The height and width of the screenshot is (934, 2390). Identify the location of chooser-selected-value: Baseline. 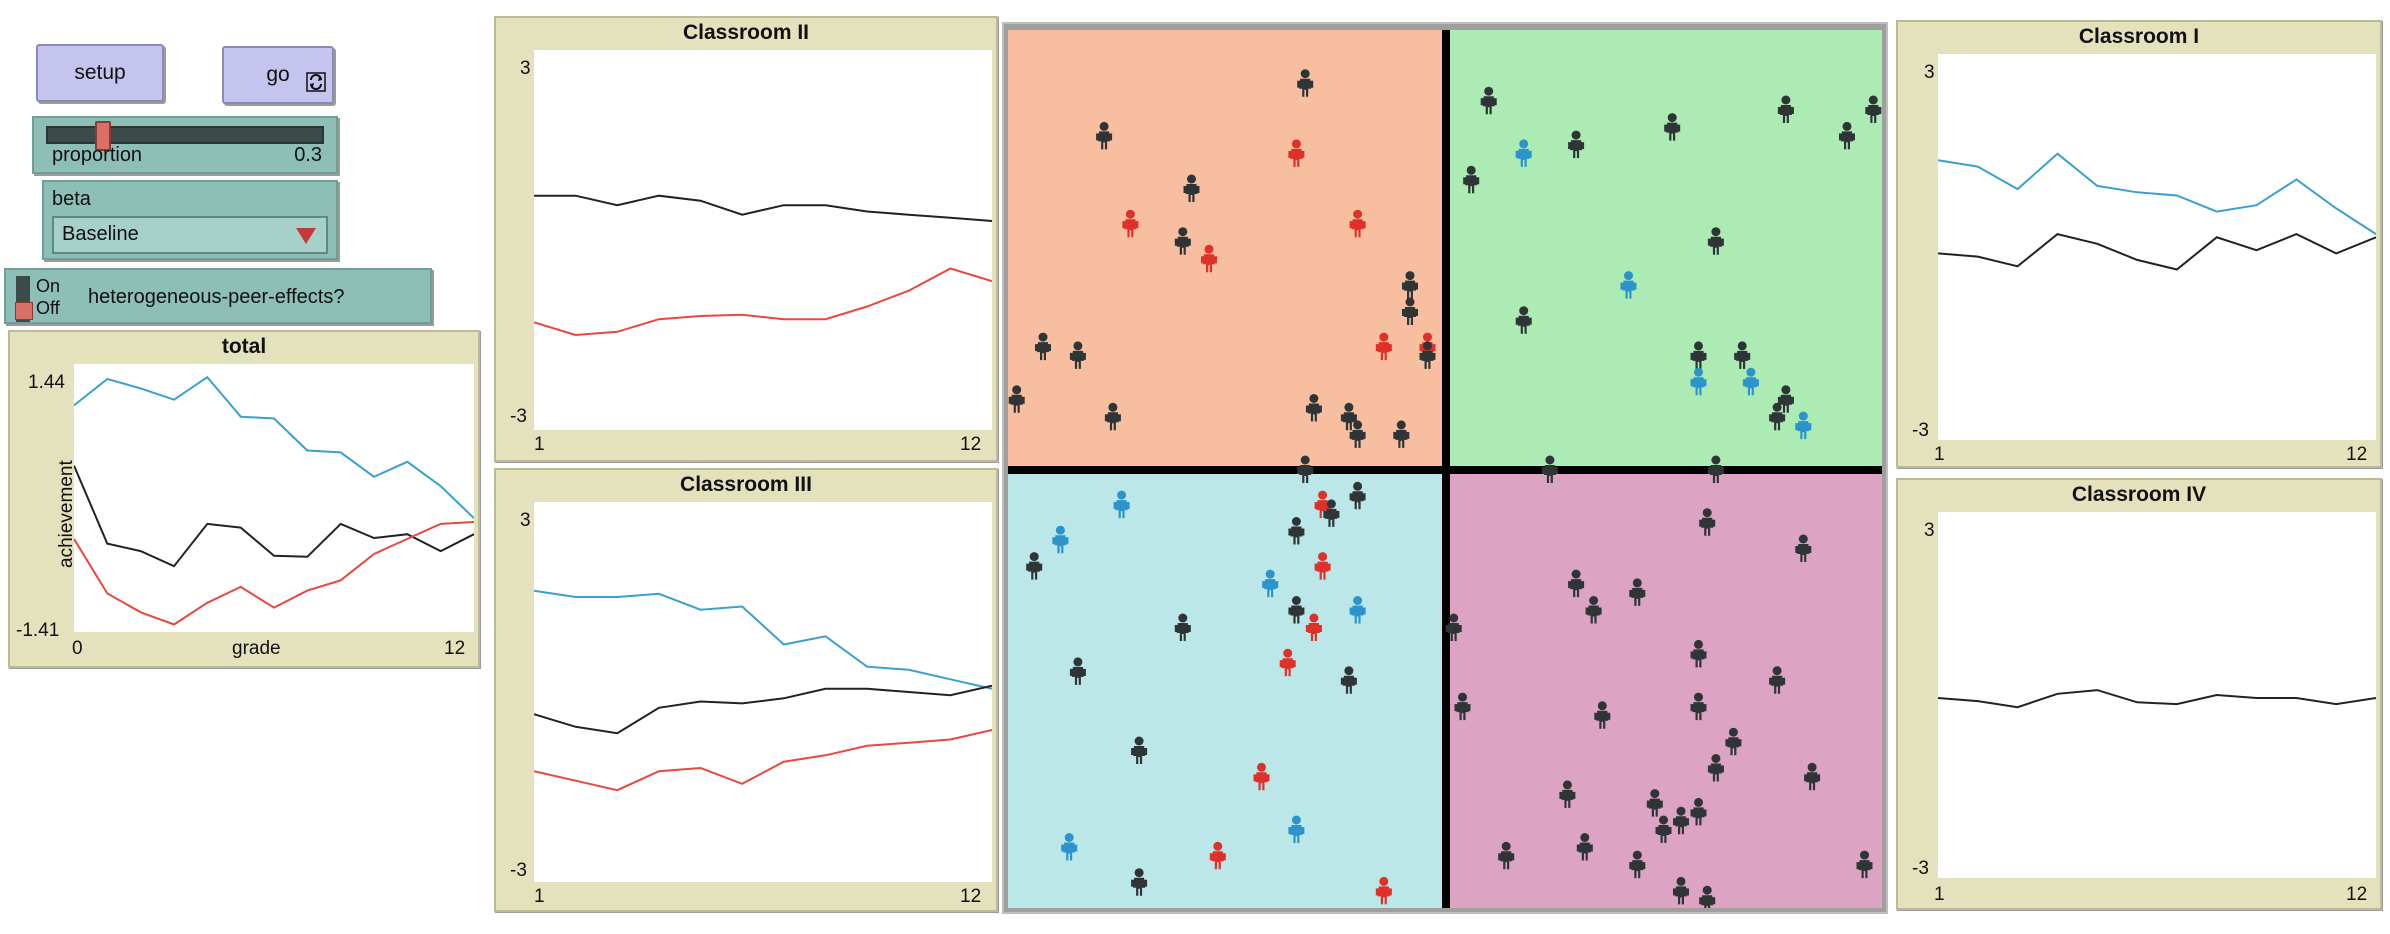
(100, 234).